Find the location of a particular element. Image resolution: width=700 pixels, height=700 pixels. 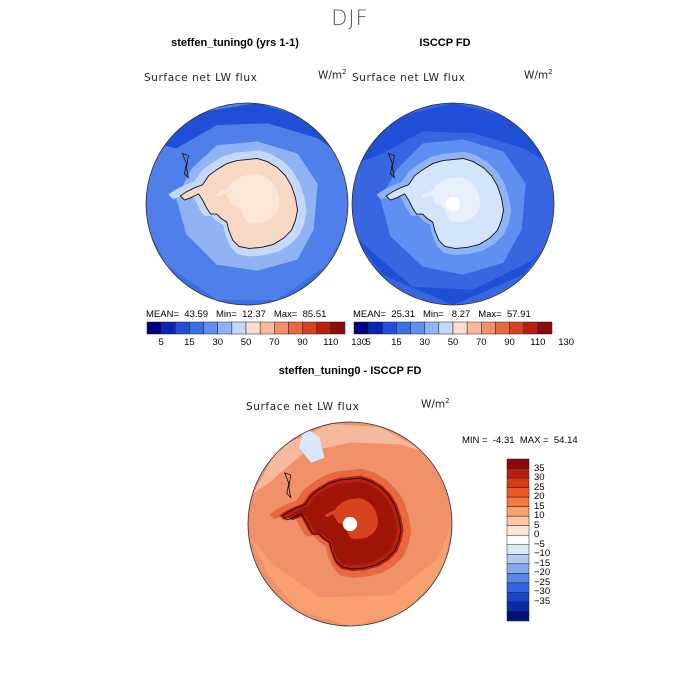

colorbar-tick-label: −35 is located at coordinates (542, 601).